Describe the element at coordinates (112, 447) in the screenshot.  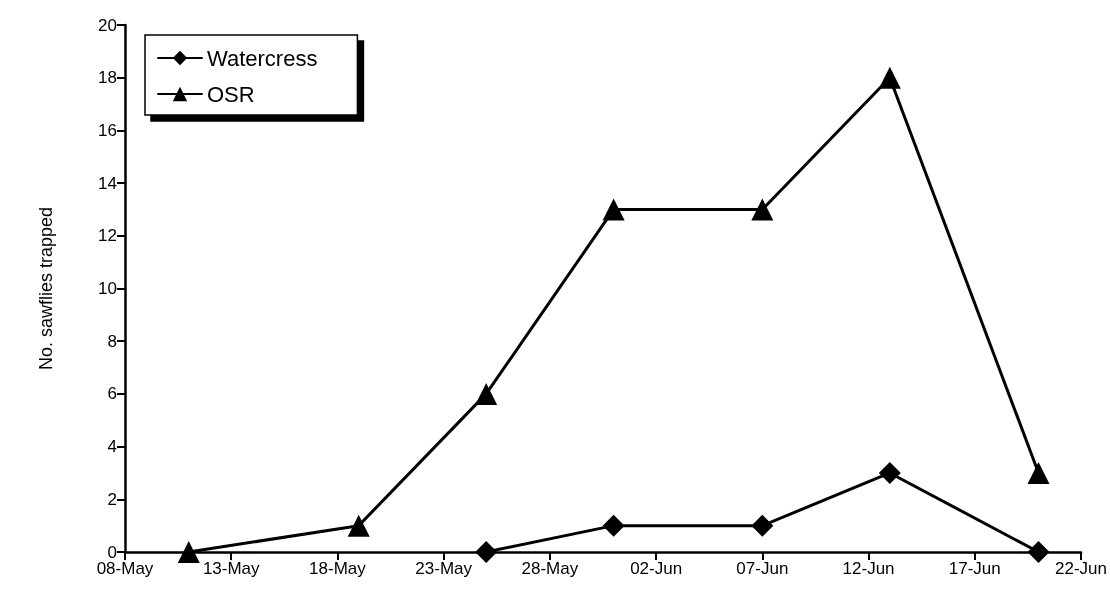
I see `y-tick-label: 4` at that location.